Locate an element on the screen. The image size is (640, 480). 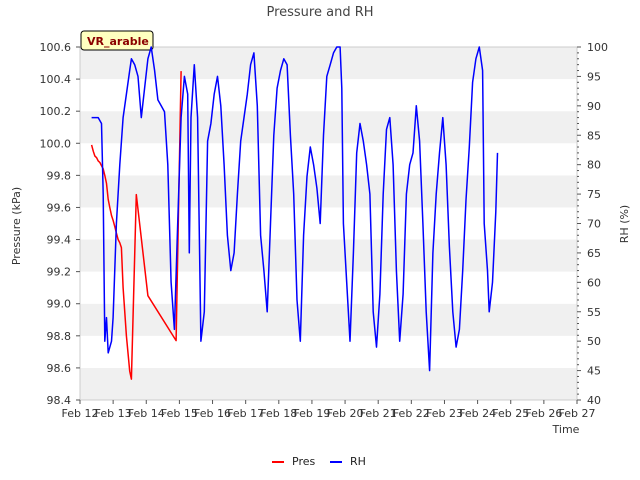
x-tick-label: Feb 23 is located at coordinates (444, 413).